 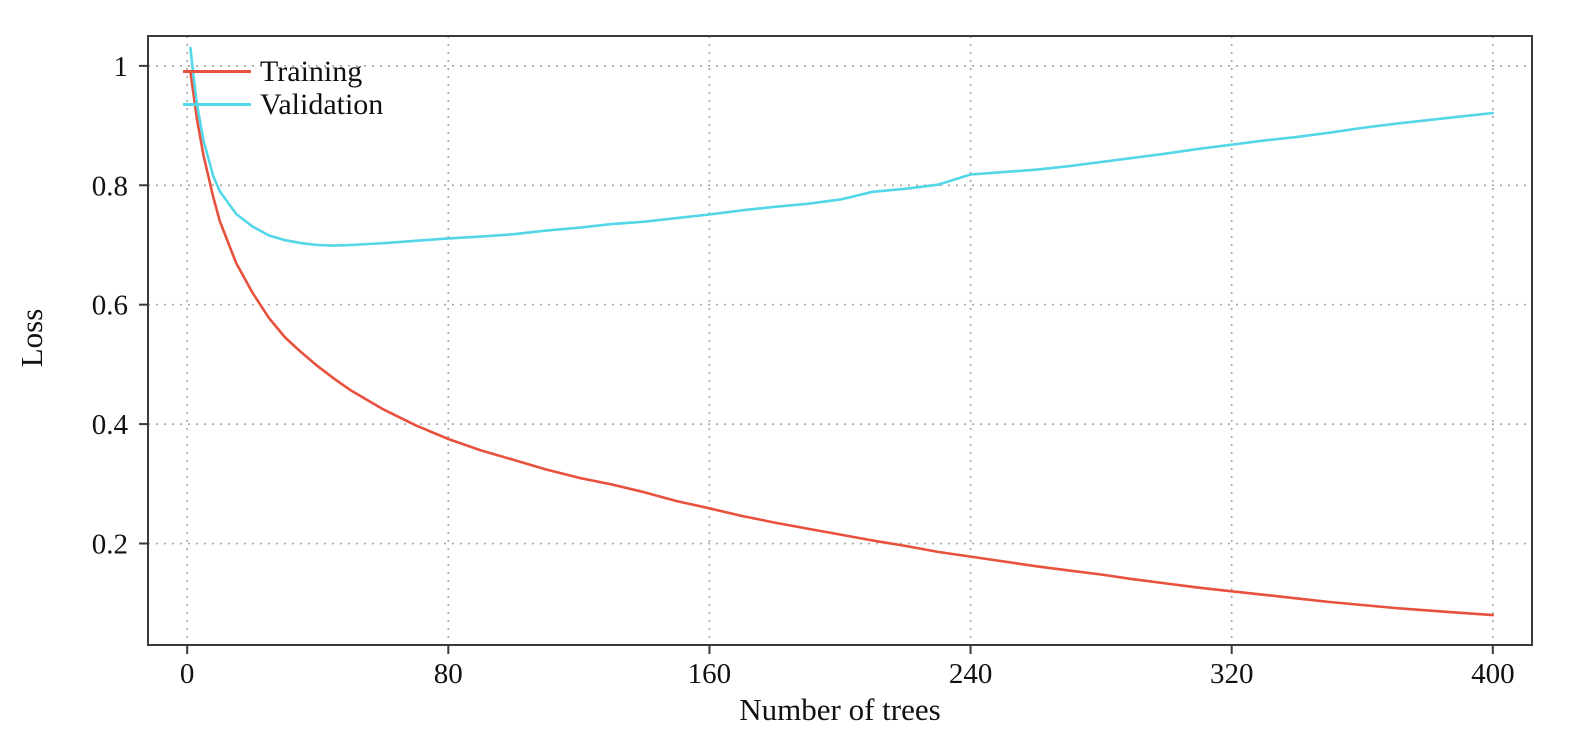 I want to click on legend-label-training: Training, so click(x=311, y=71).